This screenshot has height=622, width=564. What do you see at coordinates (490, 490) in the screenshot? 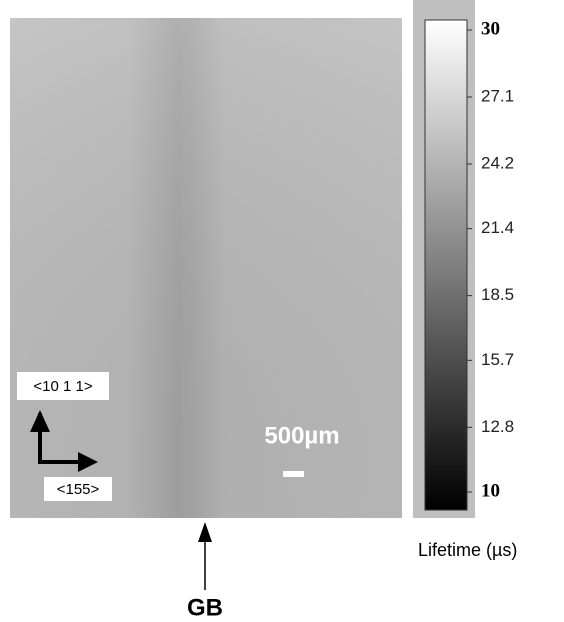
I see `colorbar-tick-label: 10` at bounding box center [490, 490].